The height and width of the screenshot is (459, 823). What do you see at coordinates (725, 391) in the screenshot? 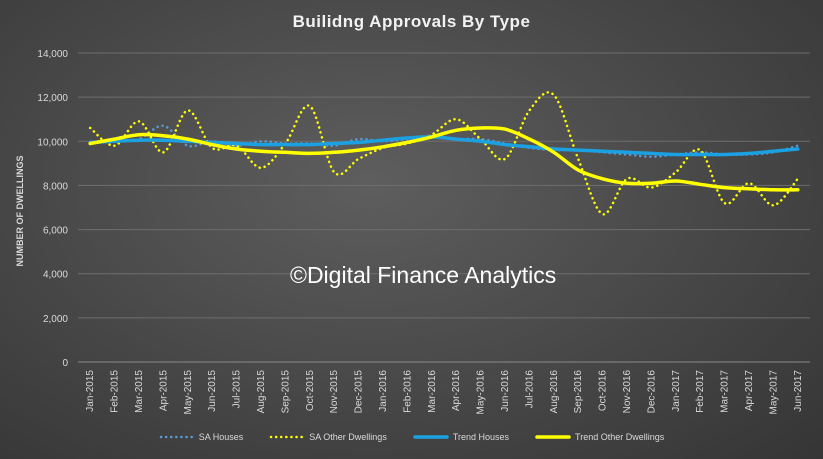
I see `x-tick-label: Mar-2017` at bounding box center [725, 391].